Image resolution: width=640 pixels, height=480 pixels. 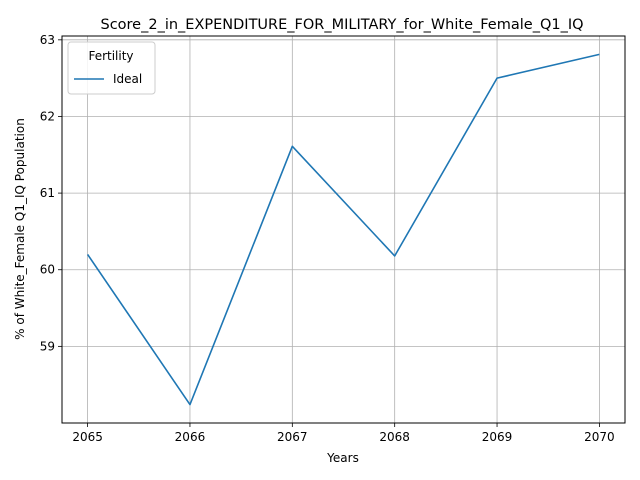 What do you see at coordinates (394, 437) in the screenshot?
I see `x-tick-label: 2068` at bounding box center [394, 437].